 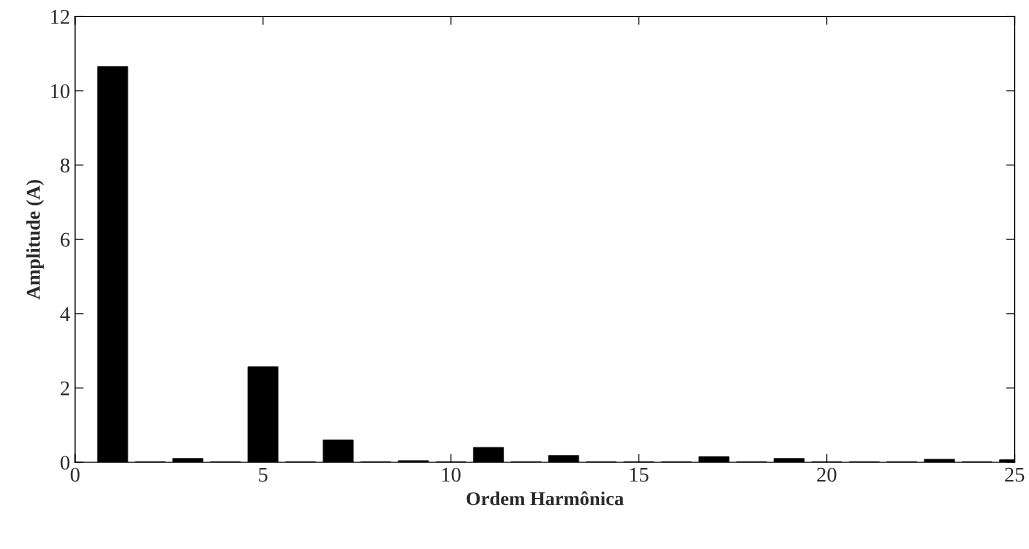 I want to click on x-tick-label: 25, so click(x=1015, y=474).